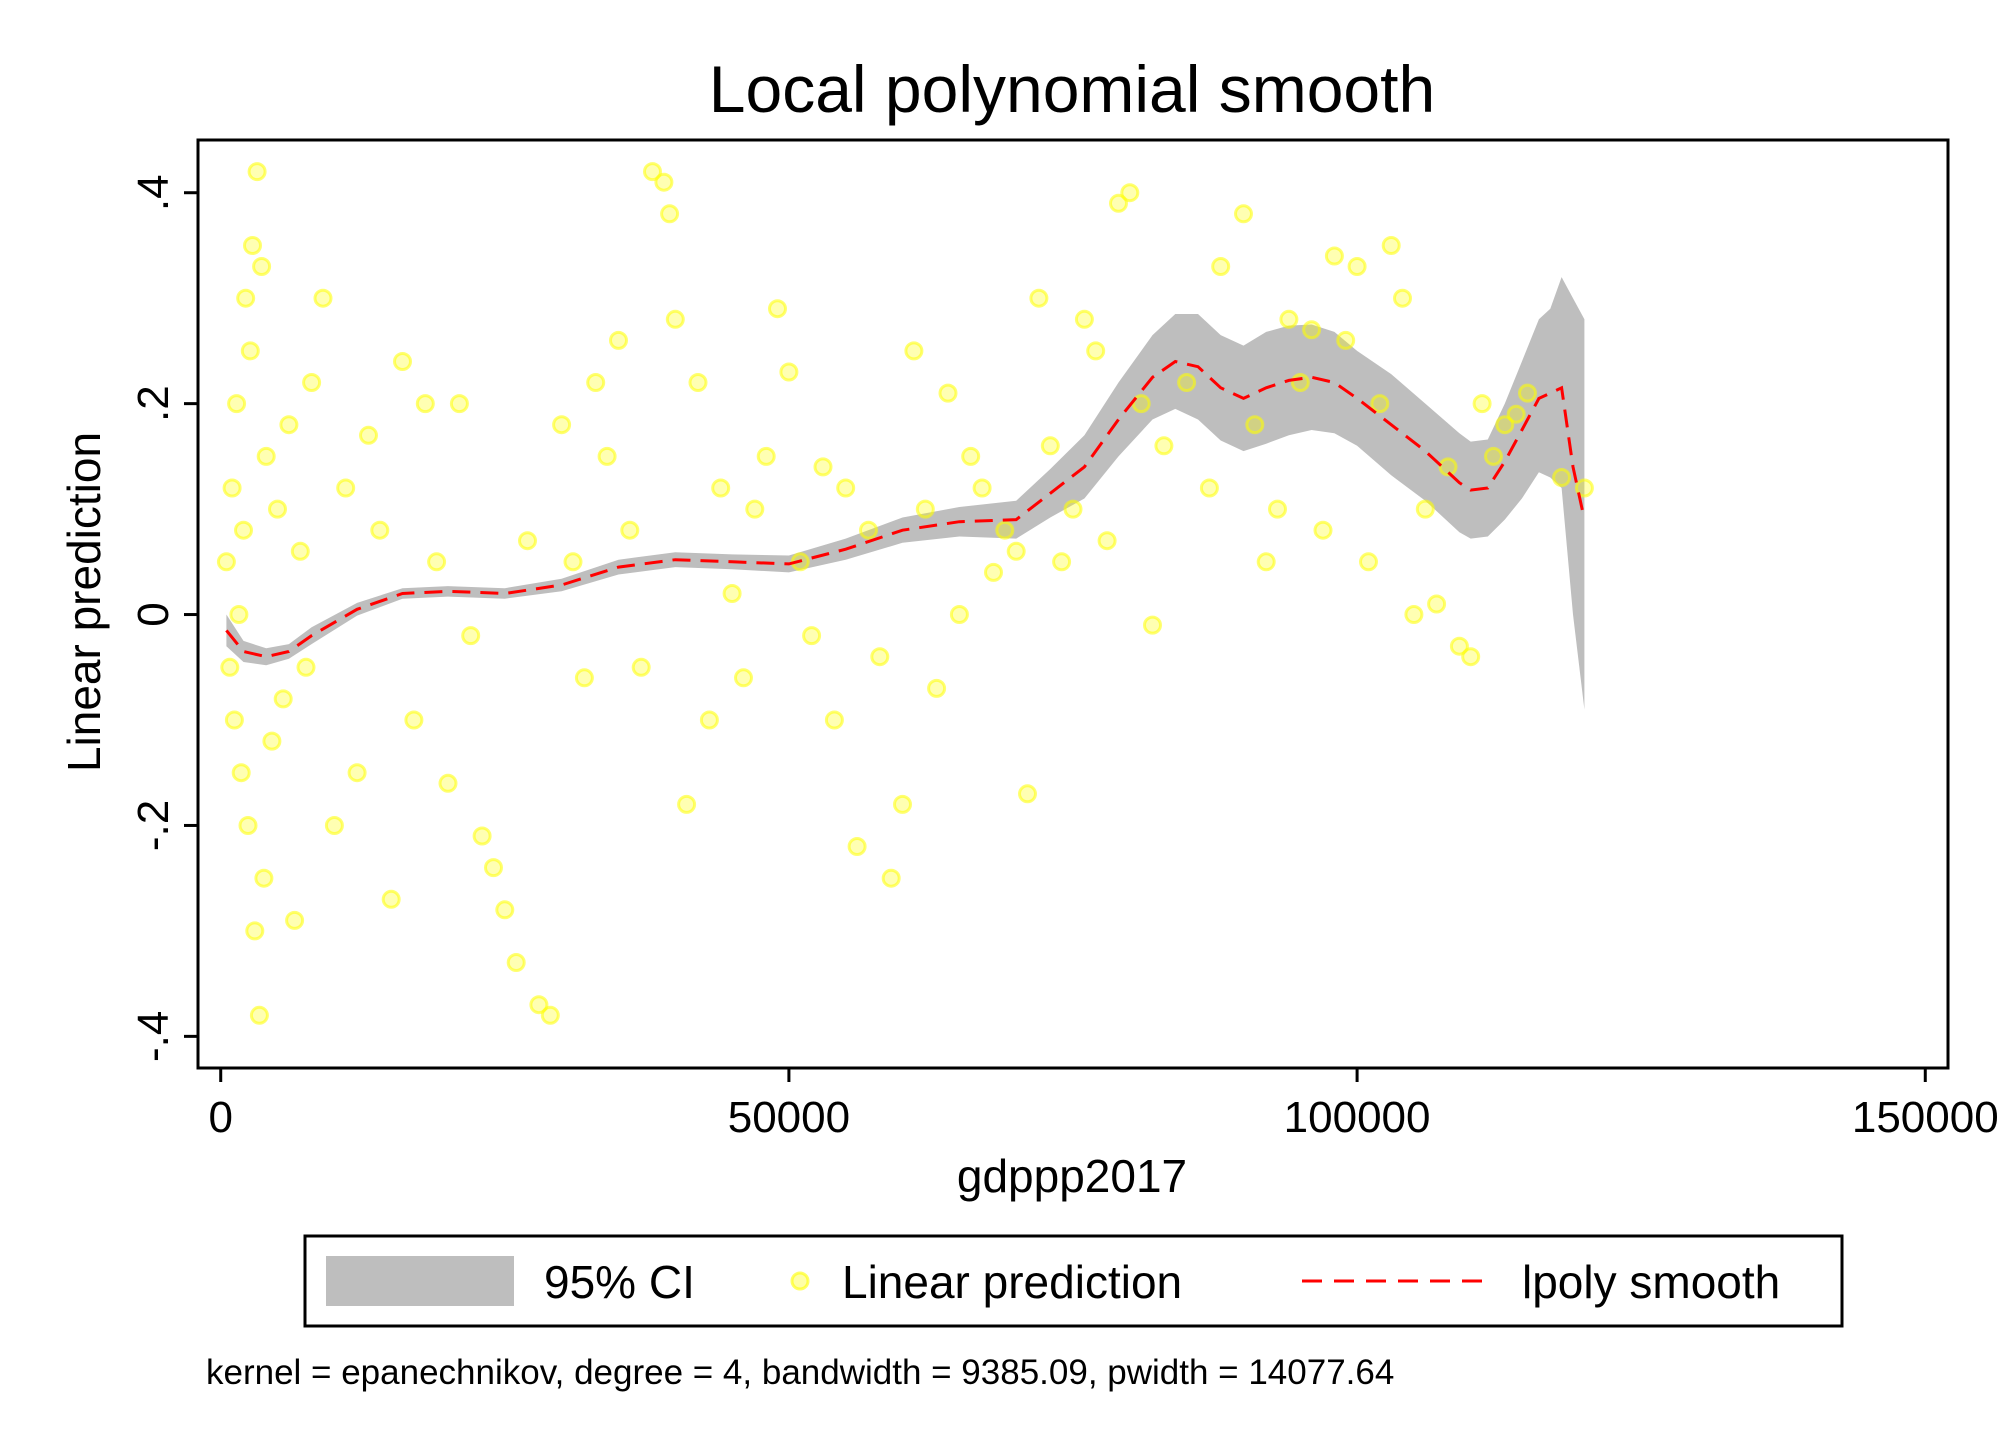 The image size is (2000, 1454). I want to click on legend-label-ci: 95% CI, so click(619, 1282).